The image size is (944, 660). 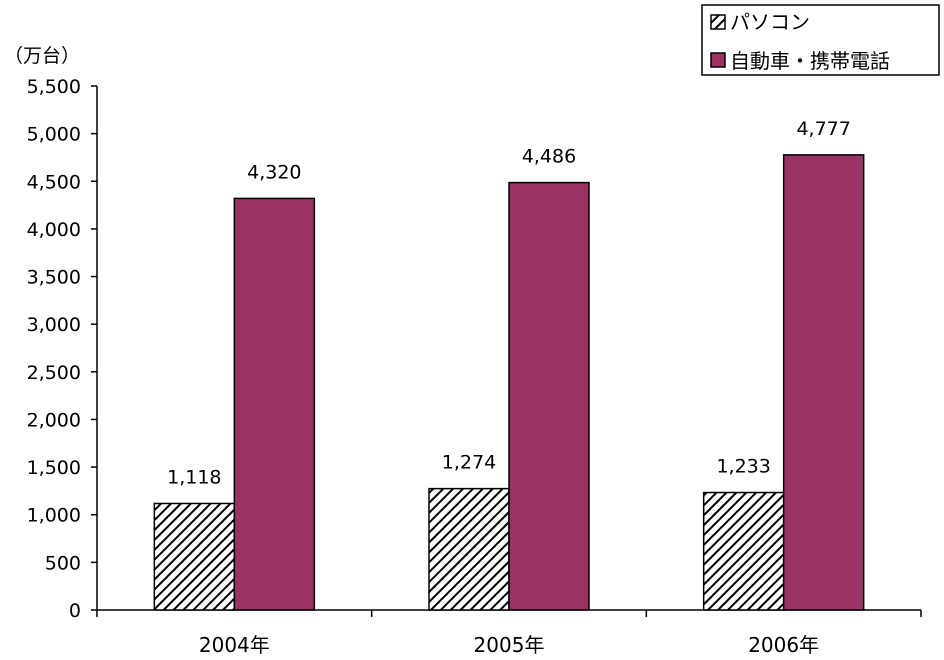 I want to click on data-label: 4,486, so click(x=549, y=157).